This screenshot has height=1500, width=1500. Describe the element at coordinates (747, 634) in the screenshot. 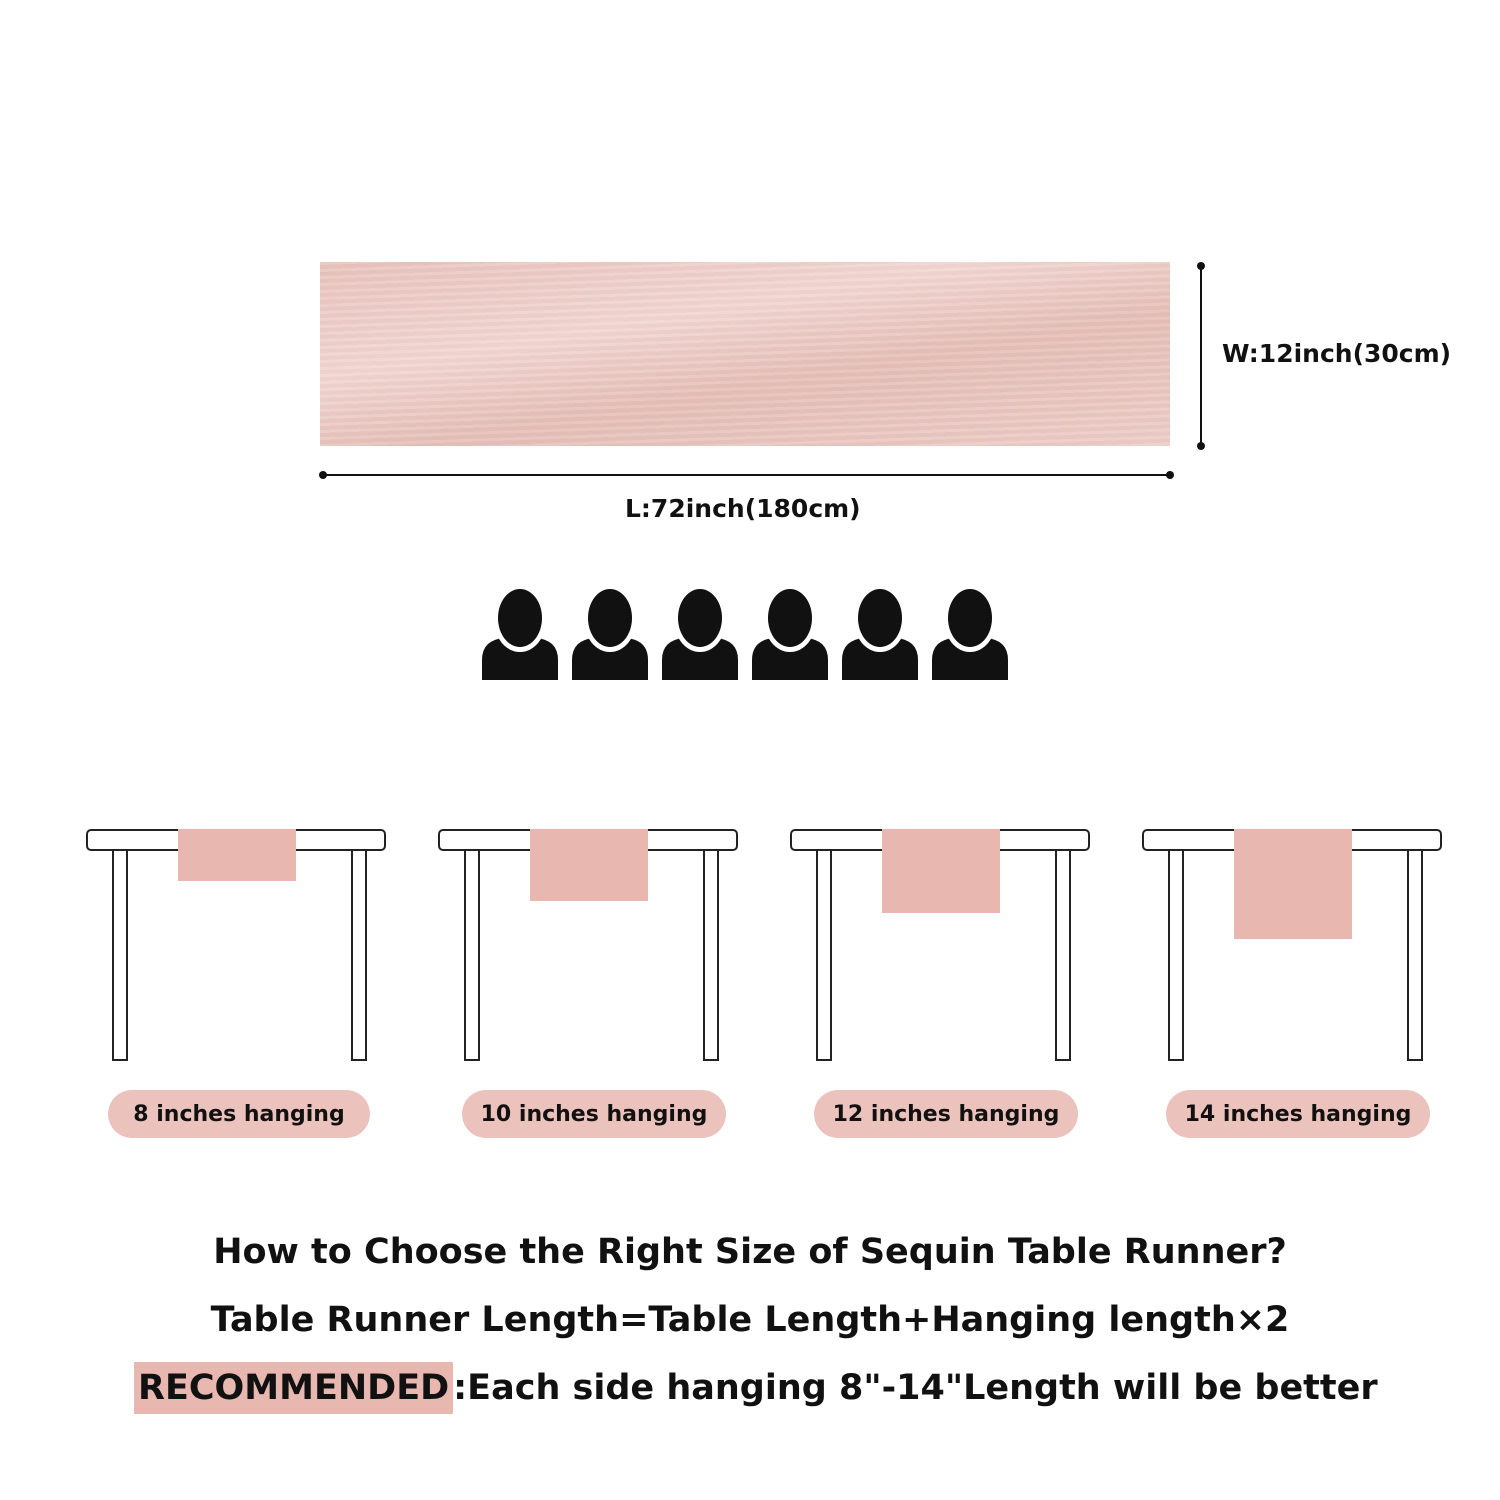

I see `people-row` at that location.